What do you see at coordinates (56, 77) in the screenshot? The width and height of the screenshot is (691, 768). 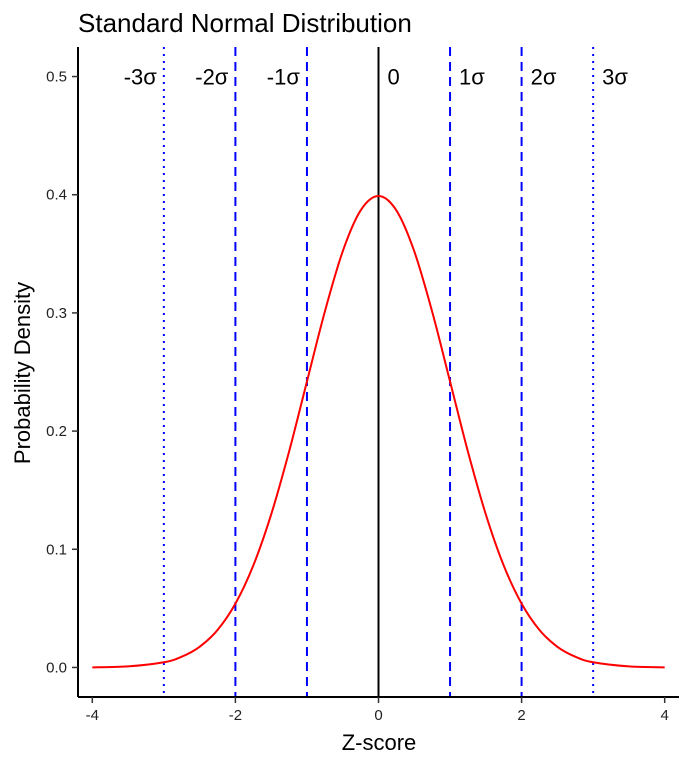 I see `y-tick-label: 0.5` at bounding box center [56, 77].